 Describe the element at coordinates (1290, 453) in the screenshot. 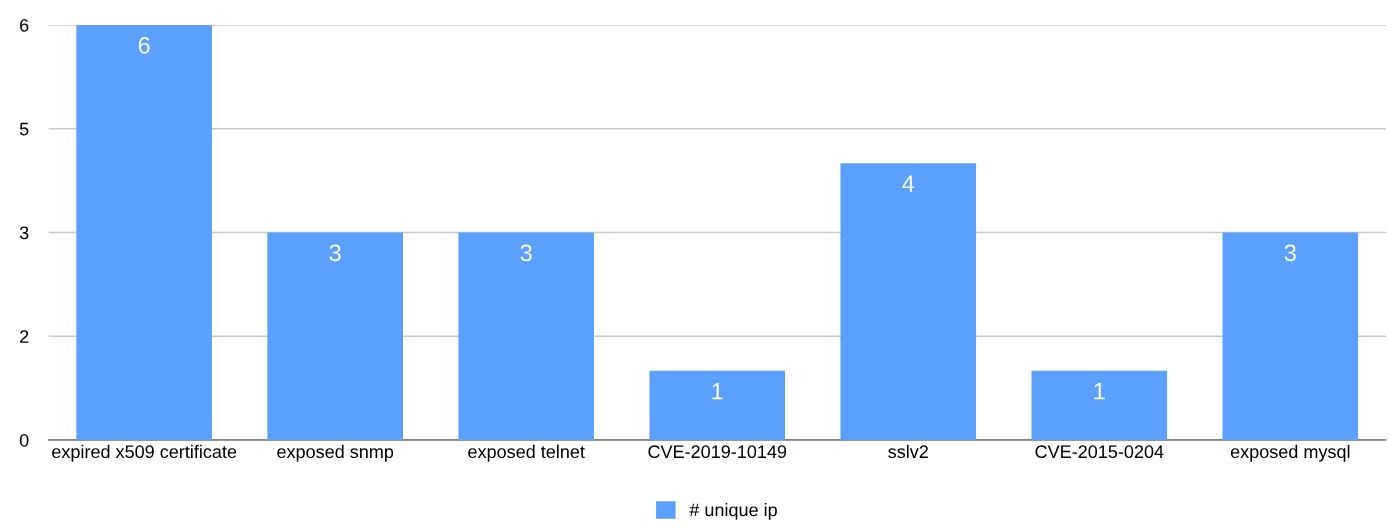

I see `x-tick-label: exposed mysql` at that location.